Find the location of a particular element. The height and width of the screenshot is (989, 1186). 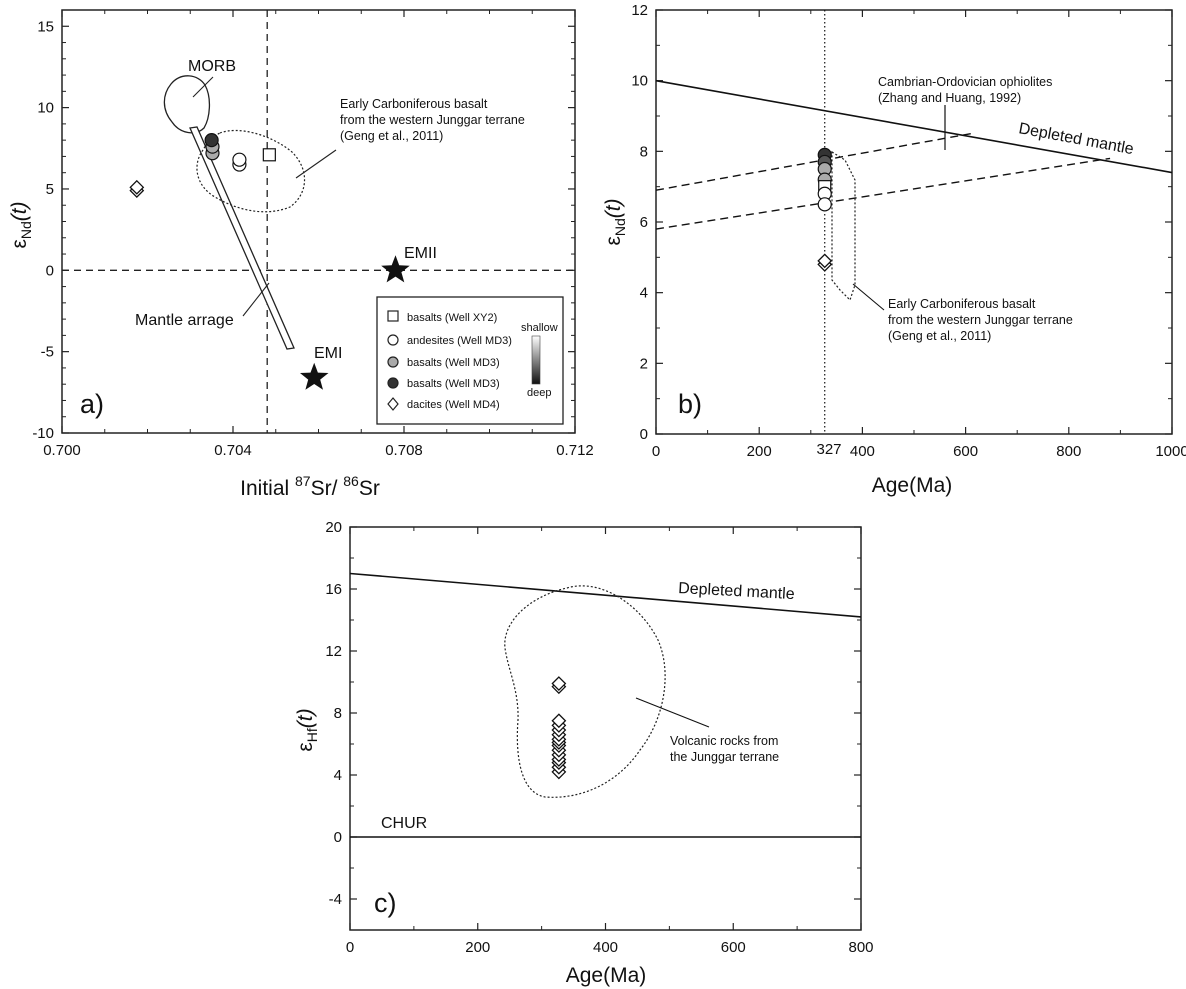

volcanic-rocks-field is located at coordinates (585, 691).